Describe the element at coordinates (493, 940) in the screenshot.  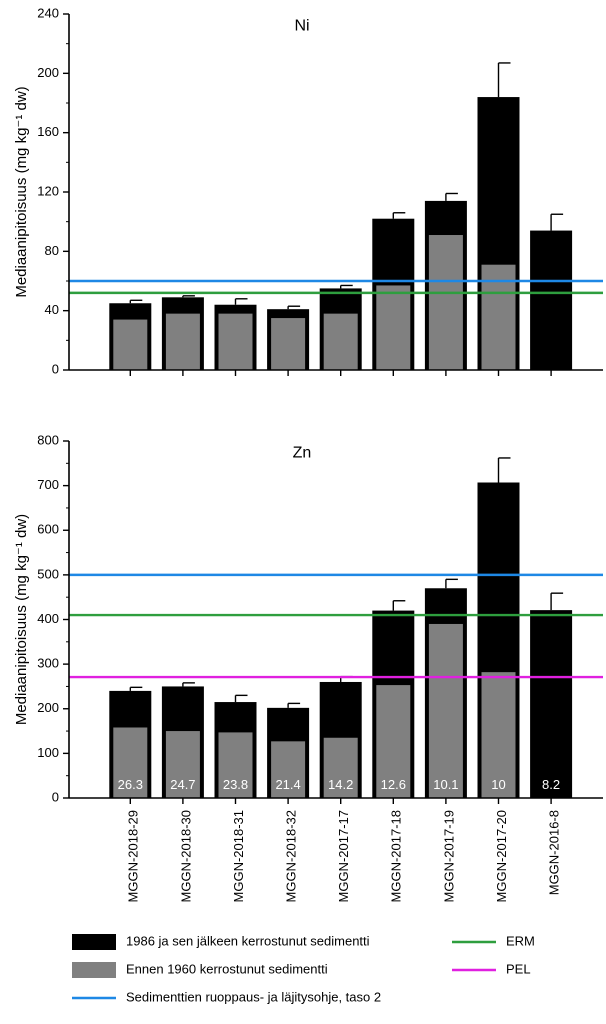
I see `legend-item: ERM` at that location.